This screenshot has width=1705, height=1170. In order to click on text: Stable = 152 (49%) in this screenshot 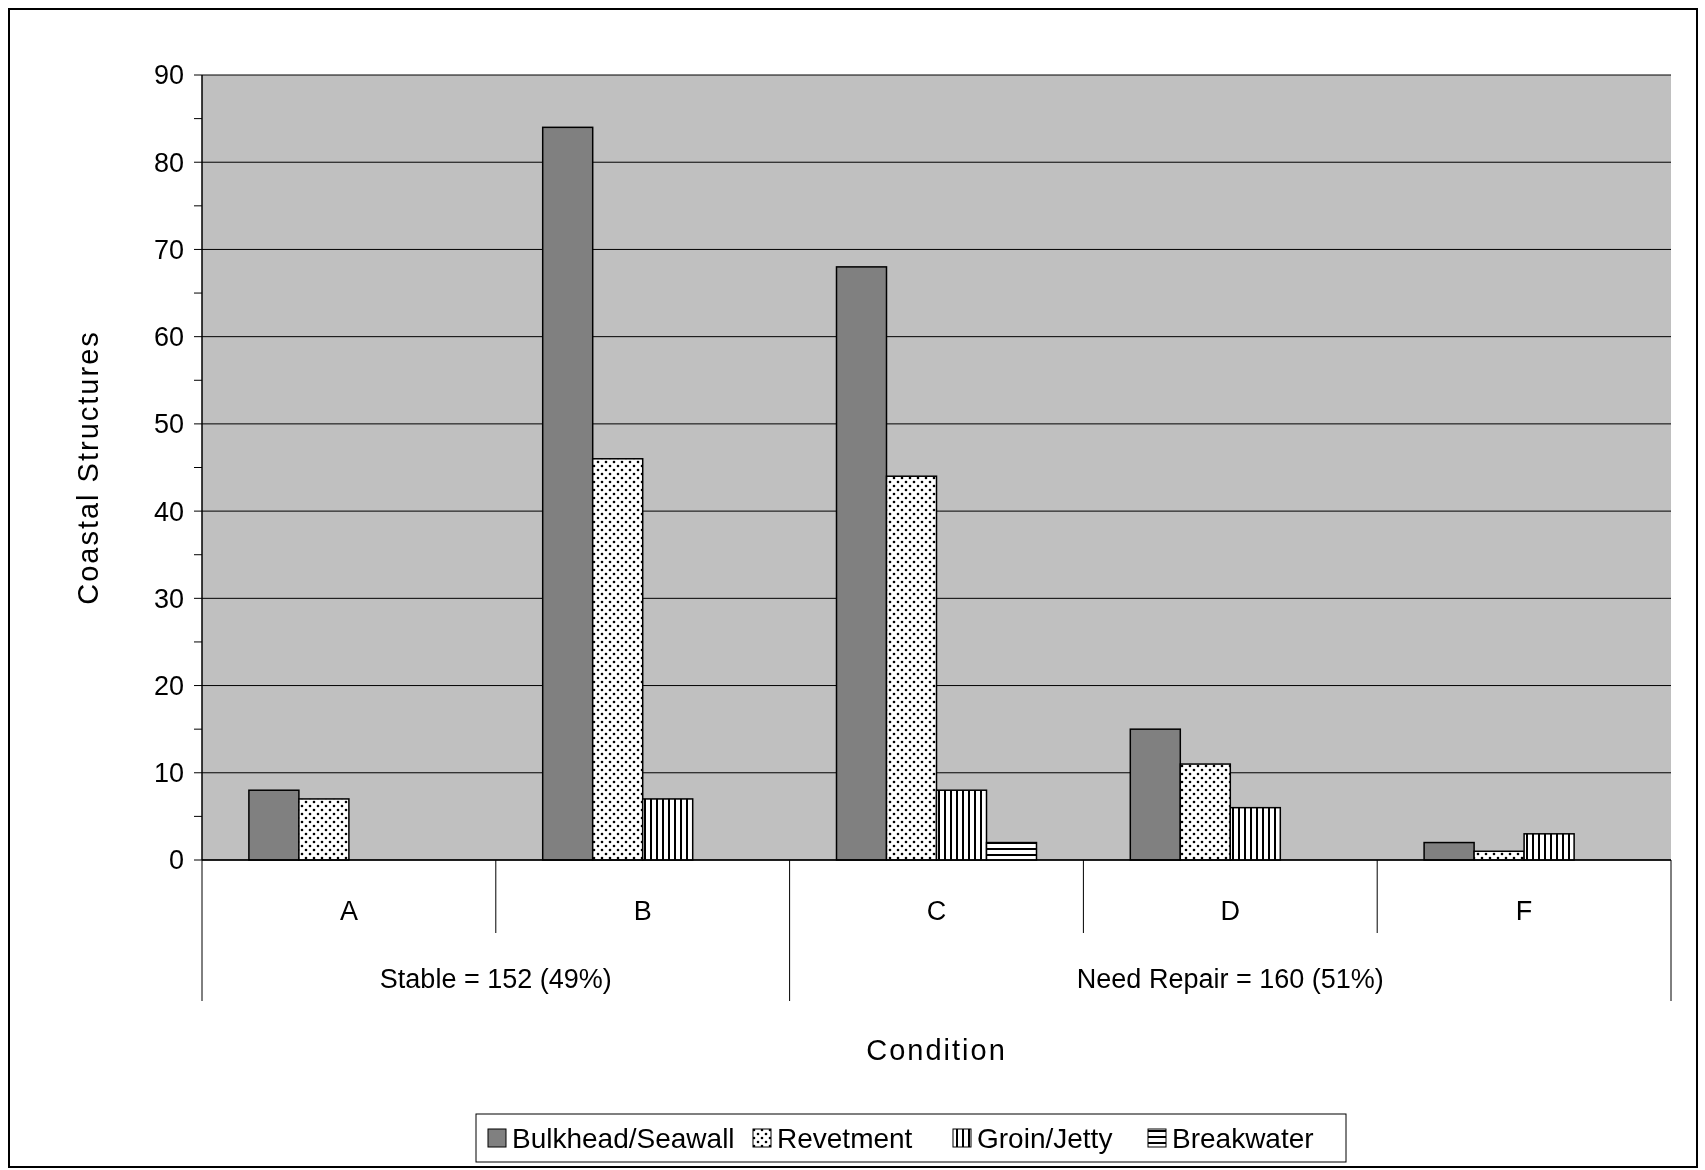, I will do `click(495, 979)`.